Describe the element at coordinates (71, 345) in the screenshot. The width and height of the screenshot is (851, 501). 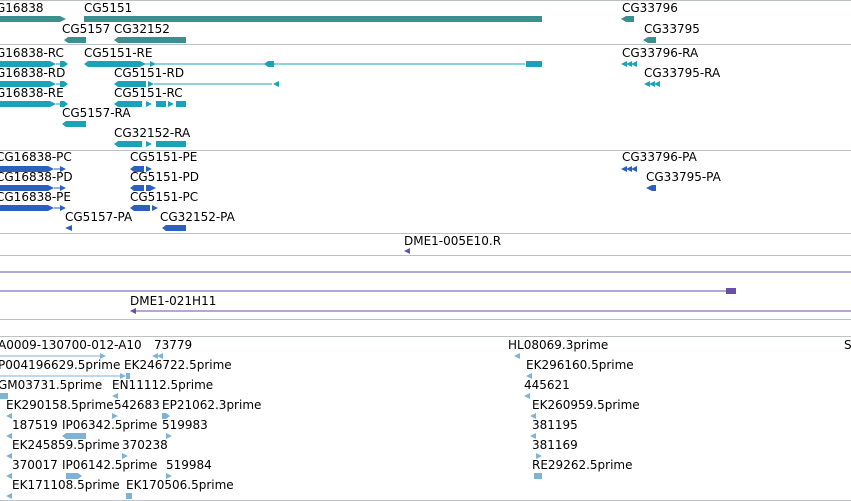
I see `est-label: A0009-130700-012-A10` at that location.